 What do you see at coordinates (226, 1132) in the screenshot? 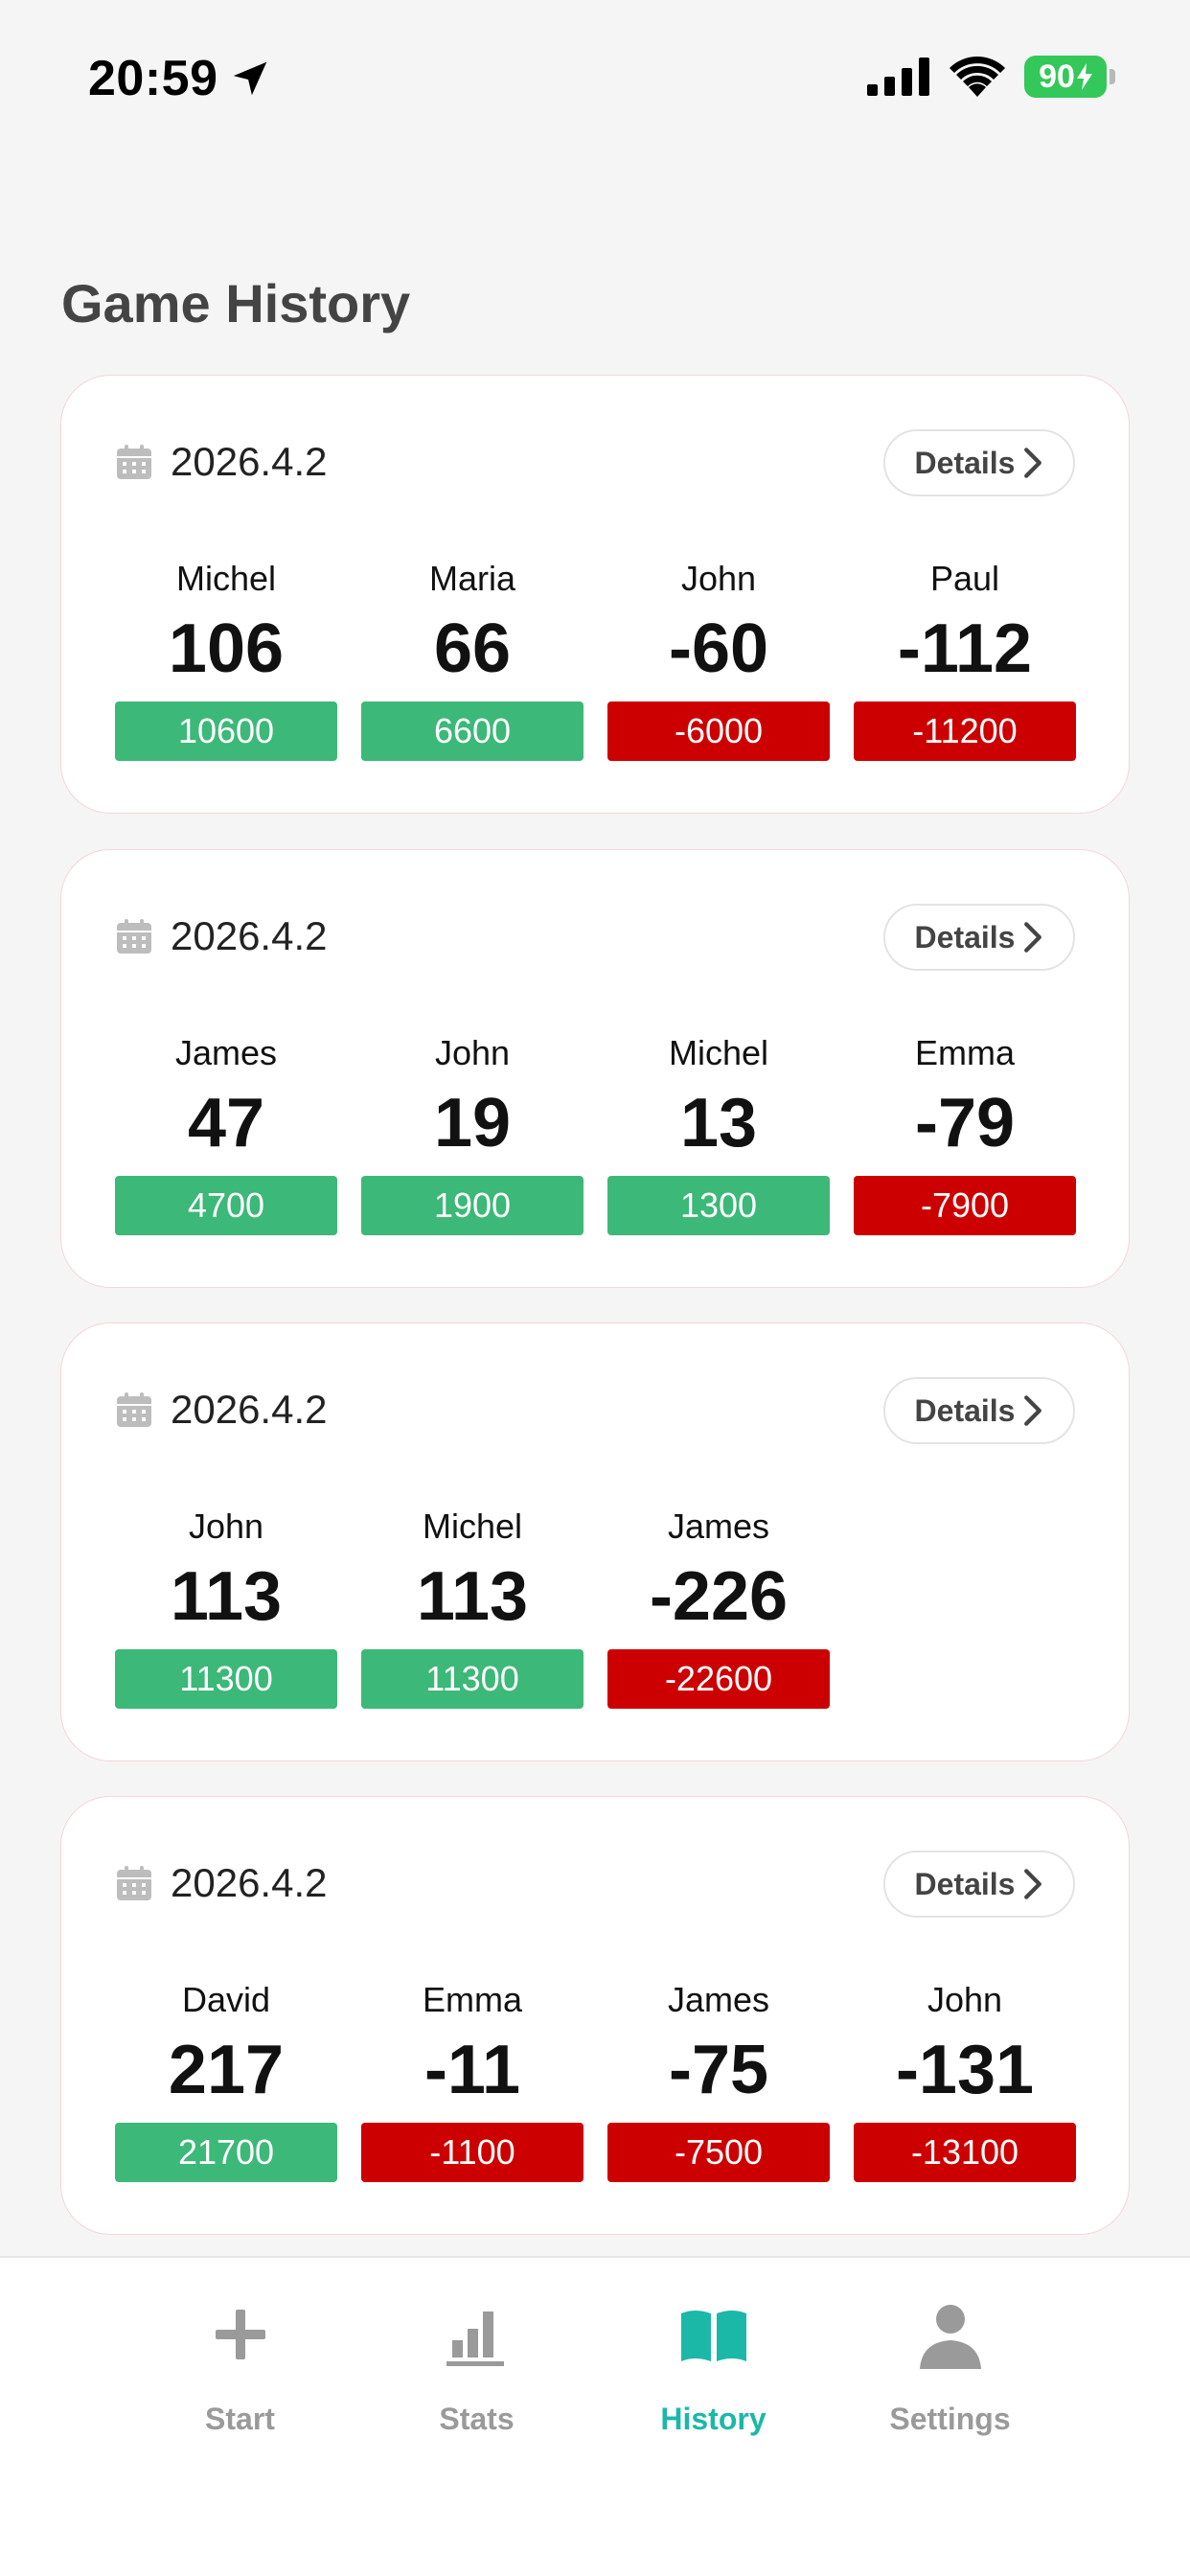
I see `player-result: James 47 4700` at bounding box center [226, 1132].